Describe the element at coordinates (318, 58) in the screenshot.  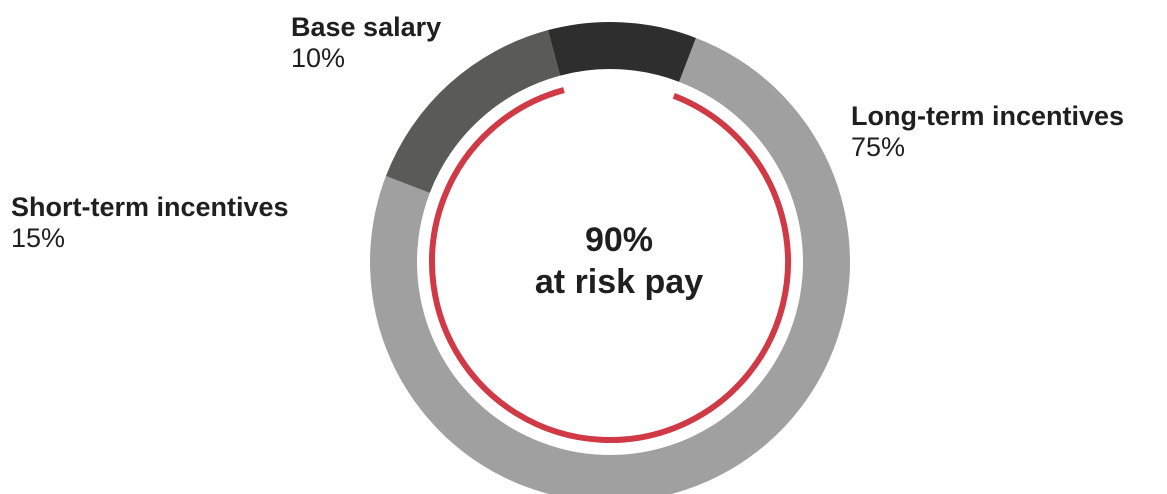
I see `slice-value: 10%` at that location.